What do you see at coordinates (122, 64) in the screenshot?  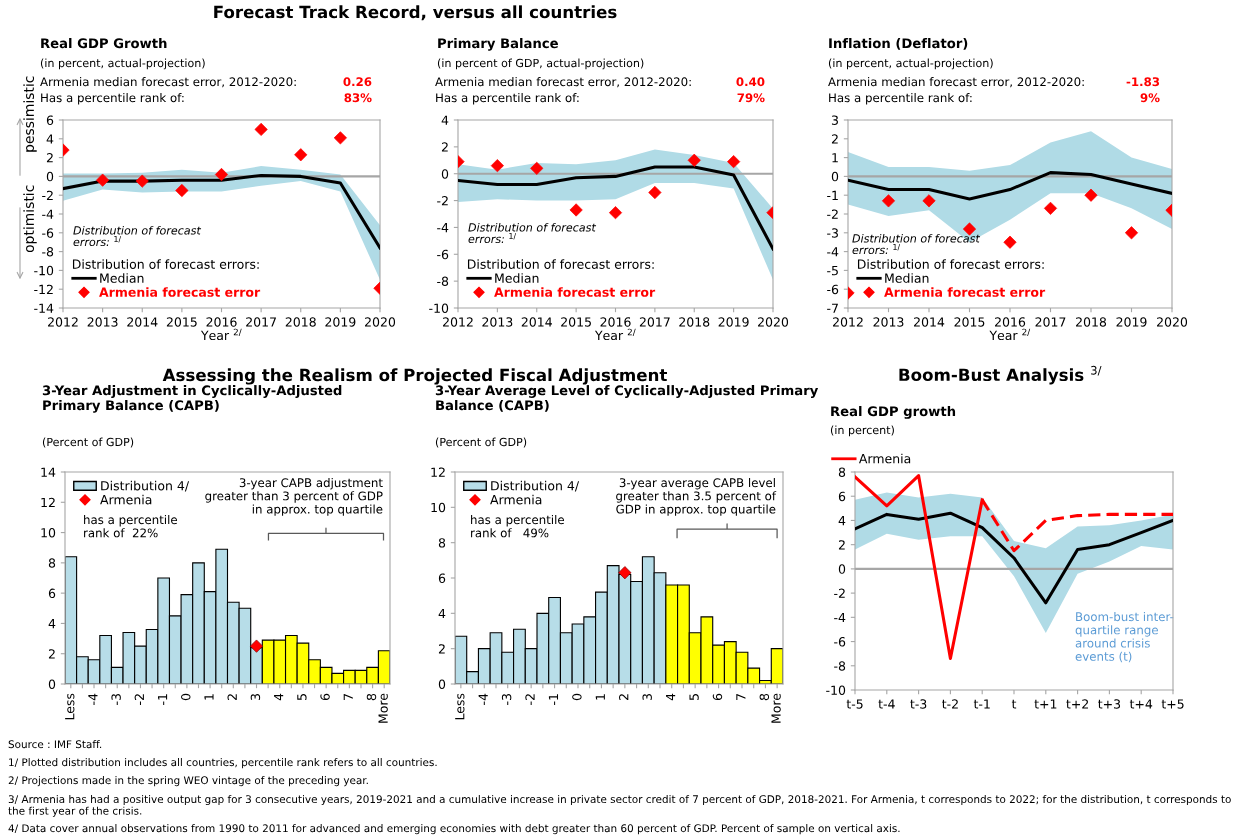 I see `chart-subtitle: (in percent, actual-projection)` at bounding box center [122, 64].